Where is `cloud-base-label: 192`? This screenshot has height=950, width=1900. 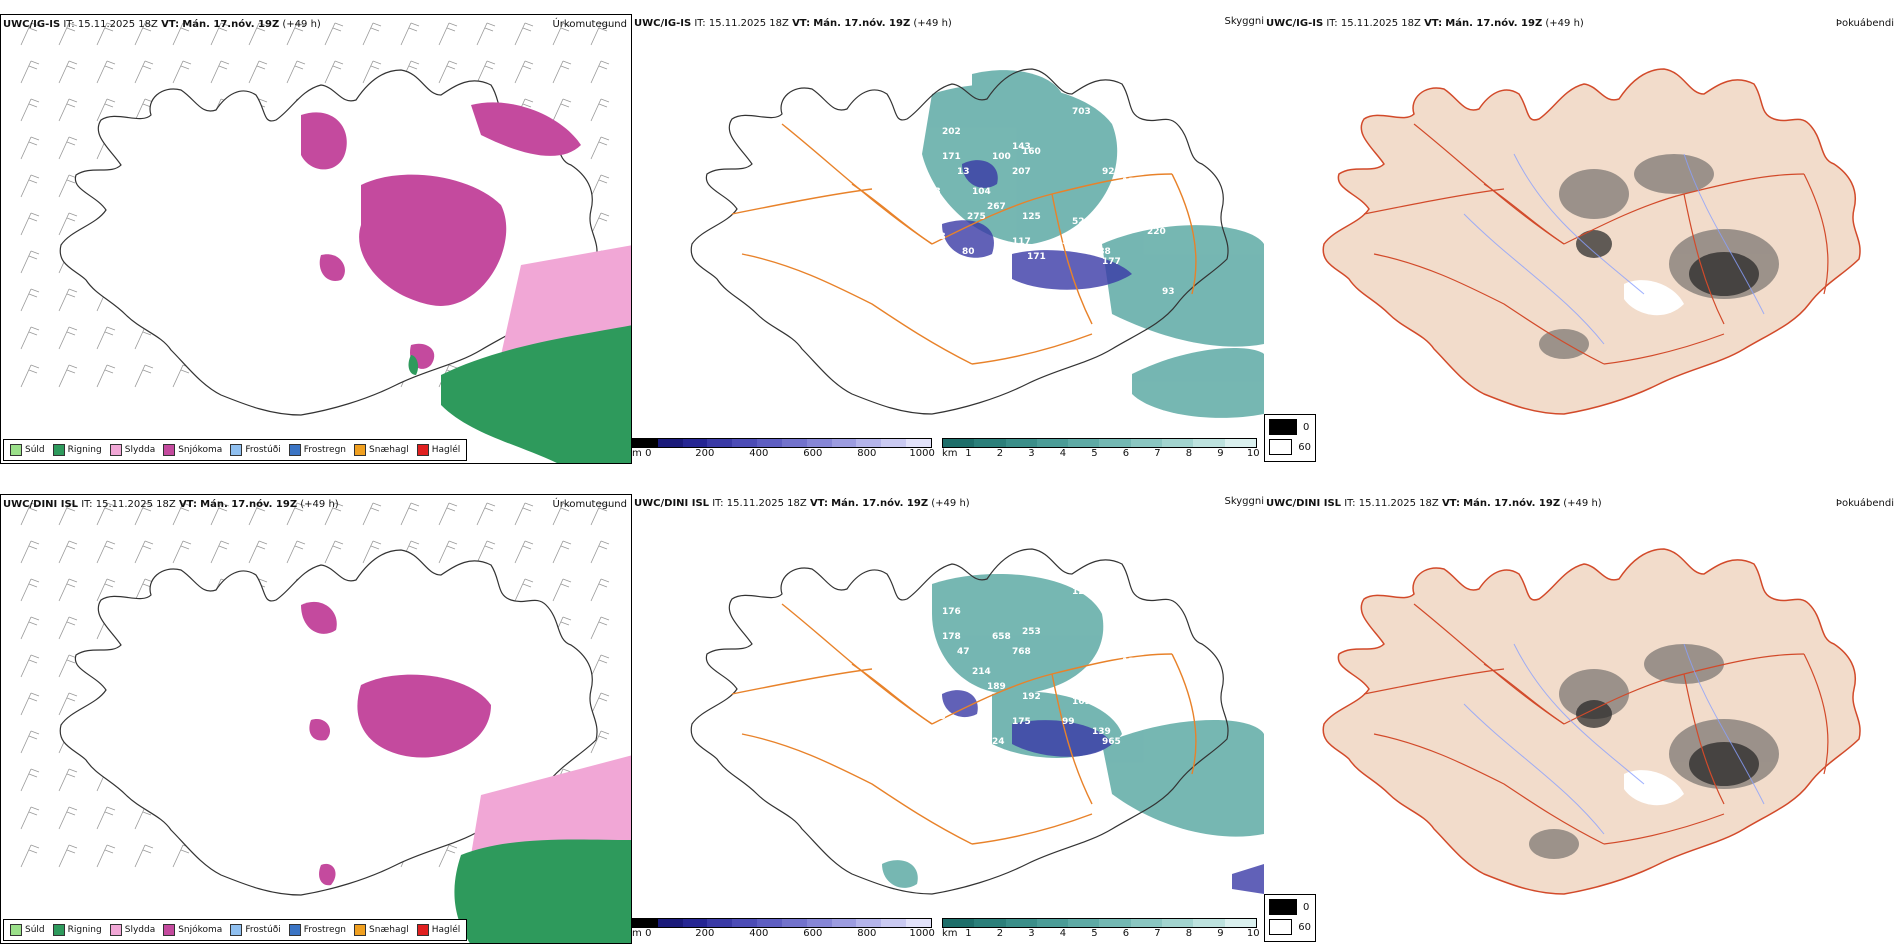
cloud-base-label: 192 is located at coordinates (1031, 697).